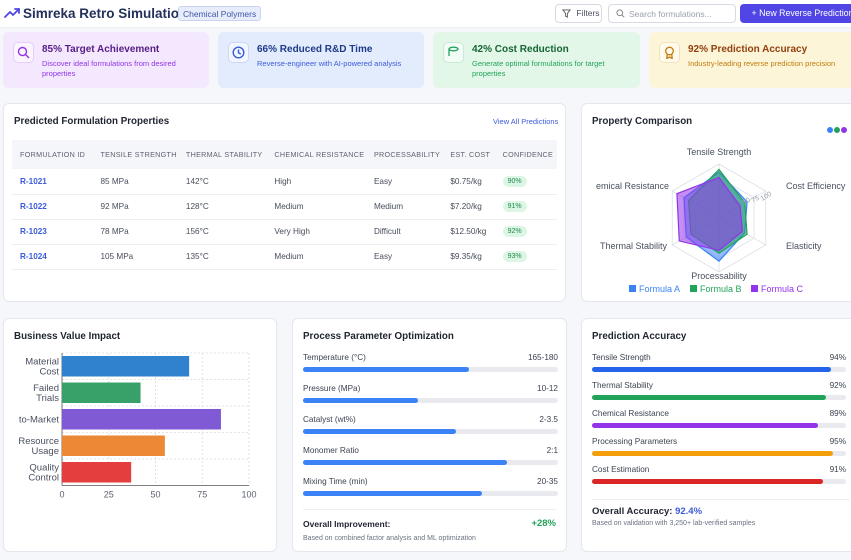 Image resolution: width=851 pixels, height=560 pixels. Describe the element at coordinates (316, 154) in the screenshot. I see `column-header: CHEMICAL RESISTANCE` at that location.